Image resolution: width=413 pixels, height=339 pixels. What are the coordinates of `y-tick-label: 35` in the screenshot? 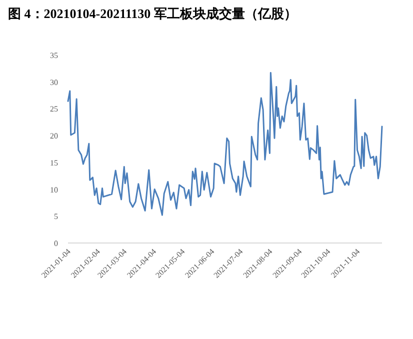 It's located at (54, 55).